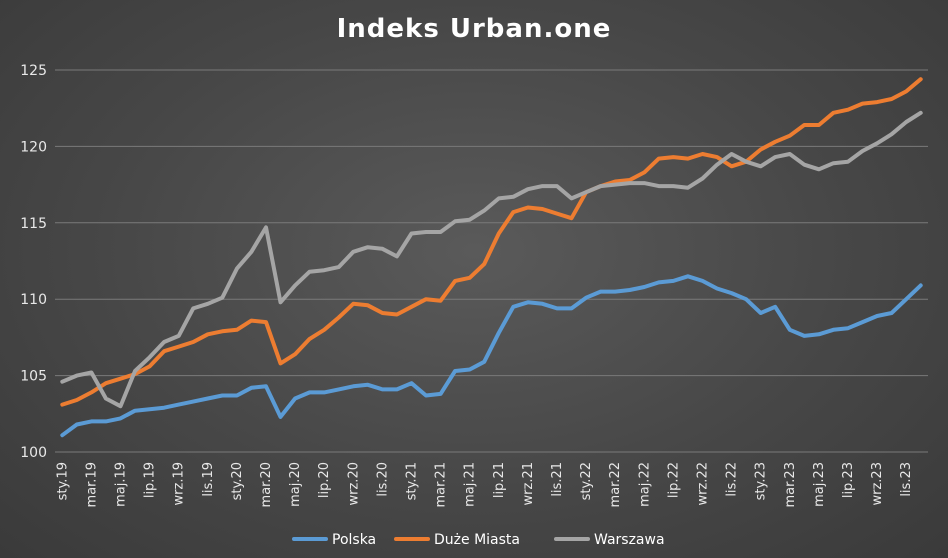 Image resolution: width=948 pixels, height=558 pixels. I want to click on legend-label: Duże Miasta, so click(477, 540).